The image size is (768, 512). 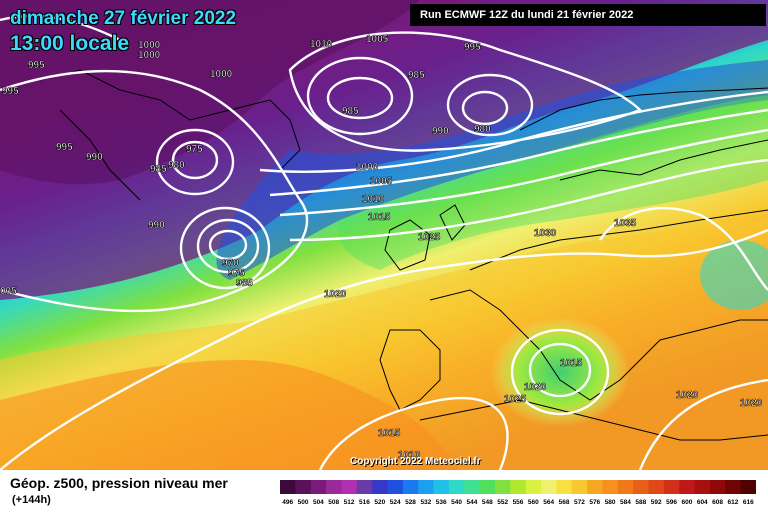 What do you see at coordinates (548, 502) in the screenshot?
I see `legend-value-label: 564` at bounding box center [548, 502].